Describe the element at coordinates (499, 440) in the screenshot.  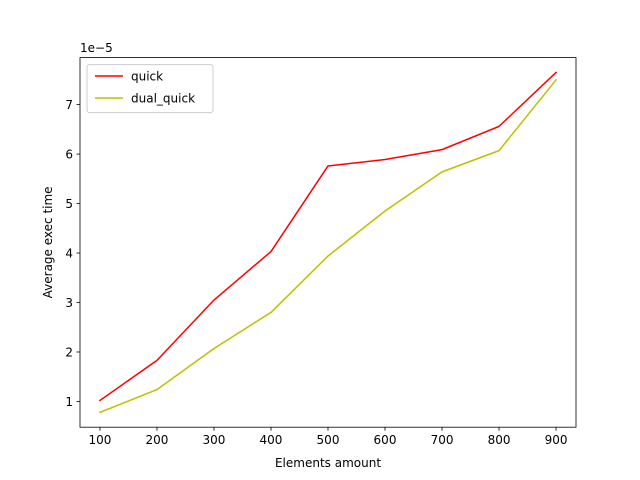
I see `x-tick-label: 800` at that location.